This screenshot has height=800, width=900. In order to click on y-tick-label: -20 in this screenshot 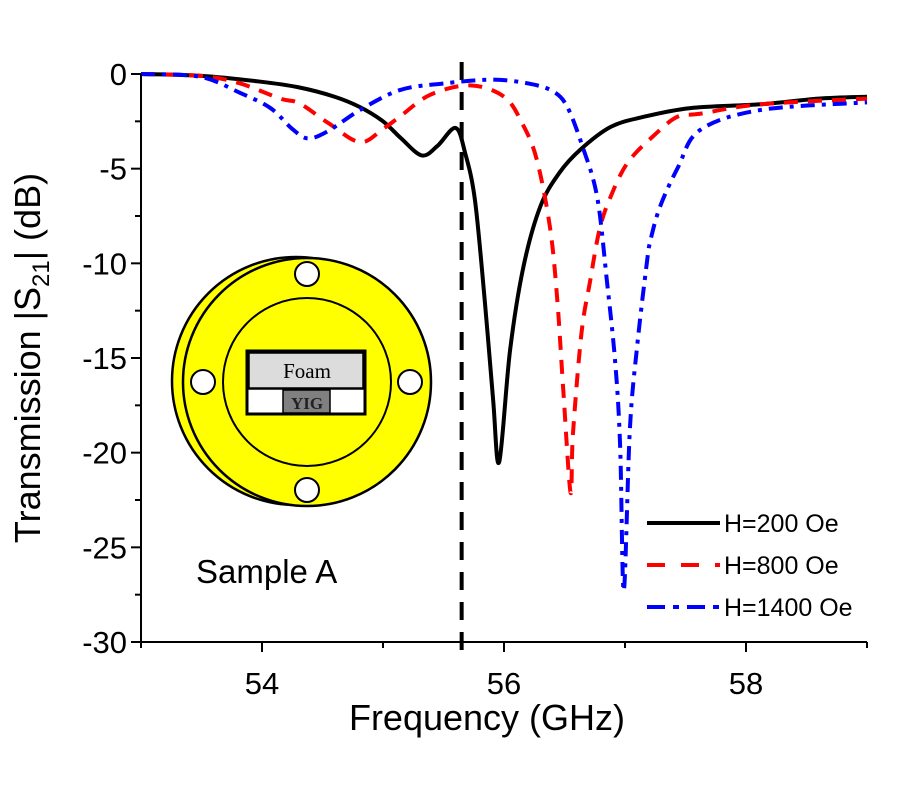, I will do `click(104, 453)`.